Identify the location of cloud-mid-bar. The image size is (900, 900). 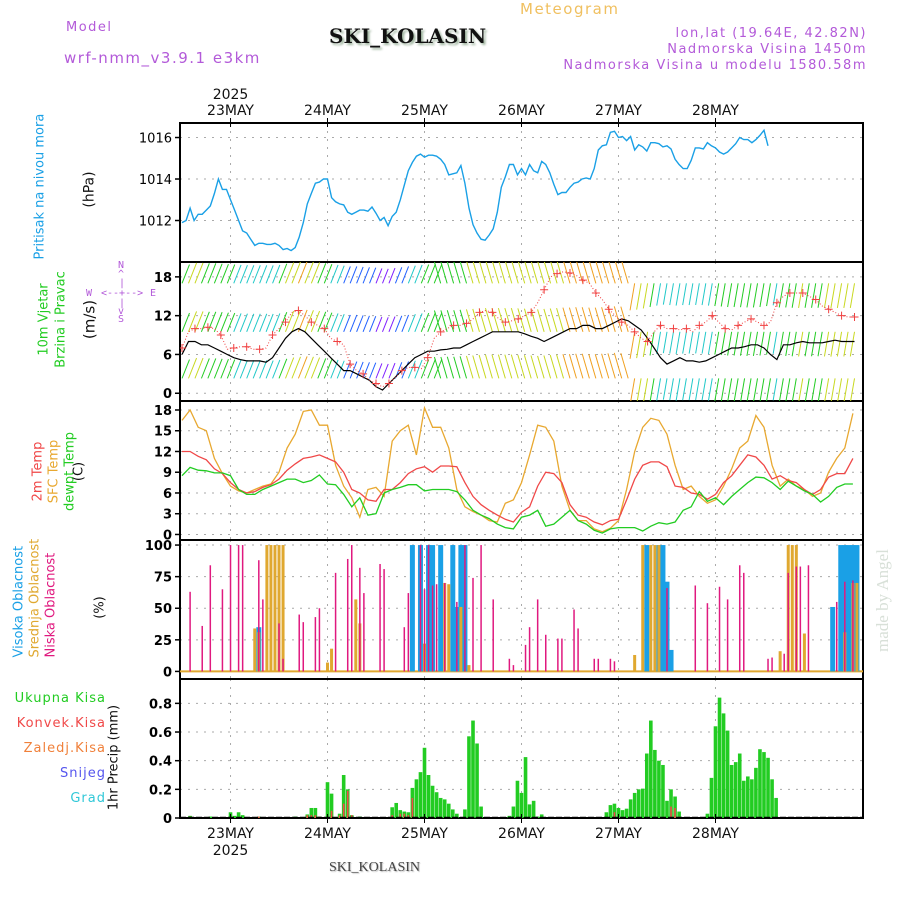
(255, 650).